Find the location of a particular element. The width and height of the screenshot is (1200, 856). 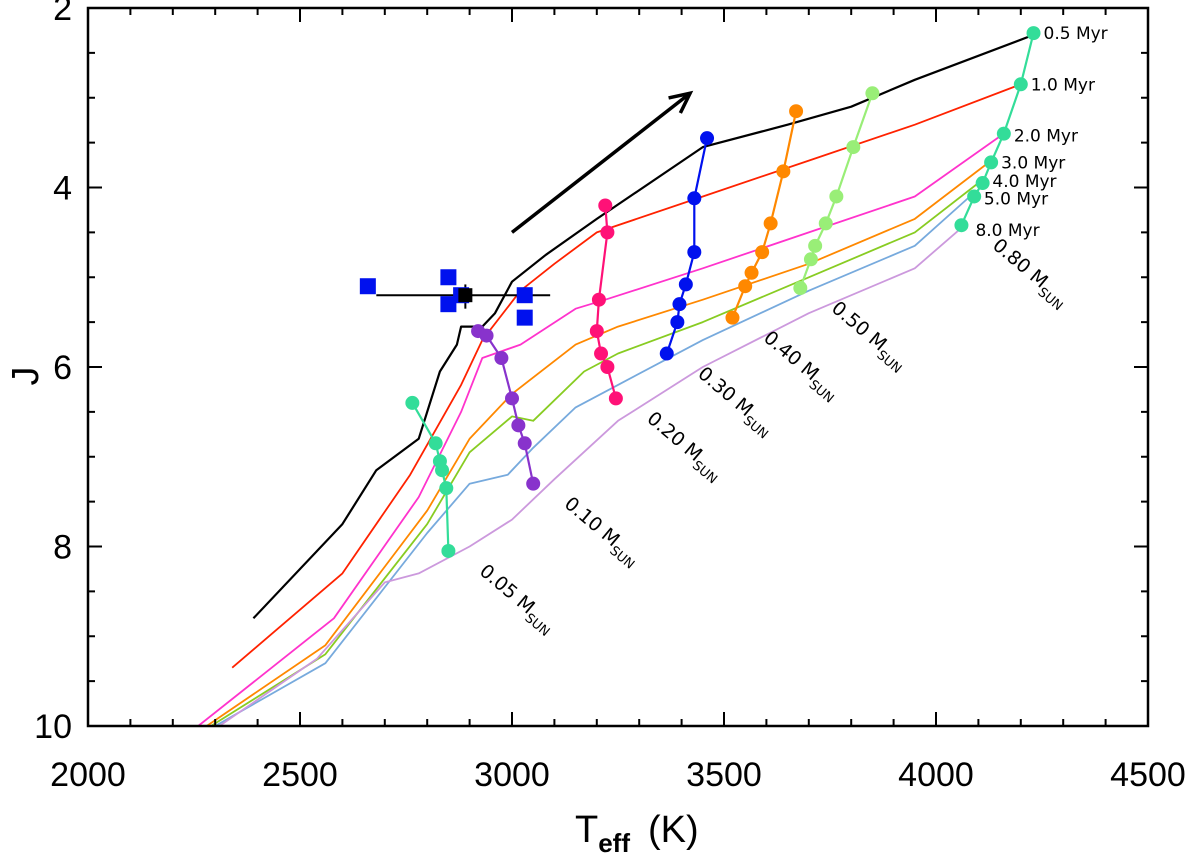

y-tick-label: 6 is located at coordinates (62, 368).